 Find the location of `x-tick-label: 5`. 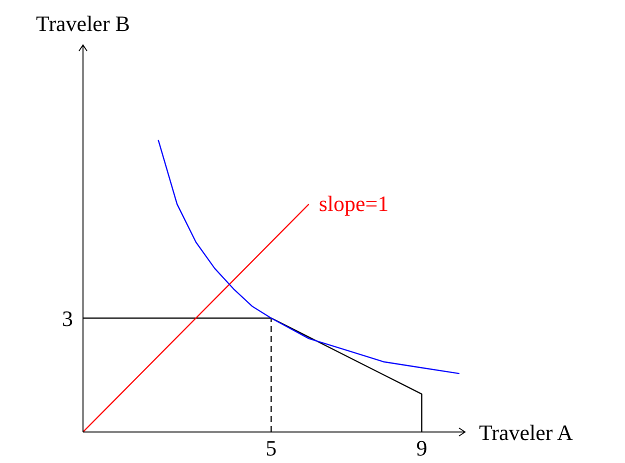

x-tick-label: 5 is located at coordinates (271, 448).